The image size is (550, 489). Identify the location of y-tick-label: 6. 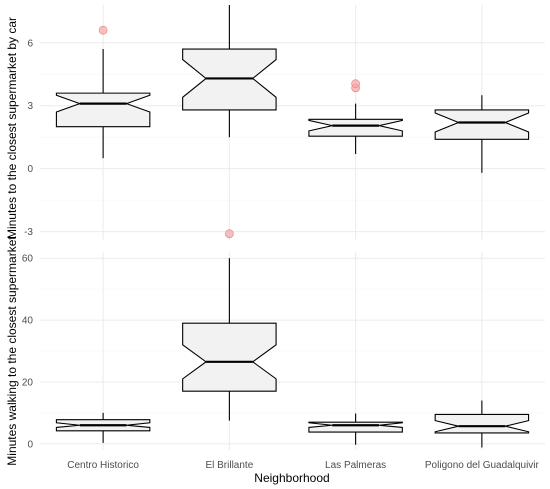
(30, 43).